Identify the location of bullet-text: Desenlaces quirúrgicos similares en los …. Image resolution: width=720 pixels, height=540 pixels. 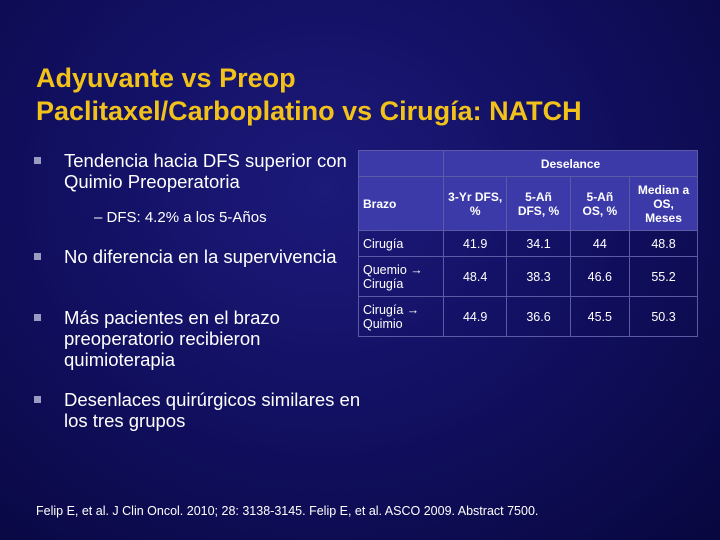
(212, 410).